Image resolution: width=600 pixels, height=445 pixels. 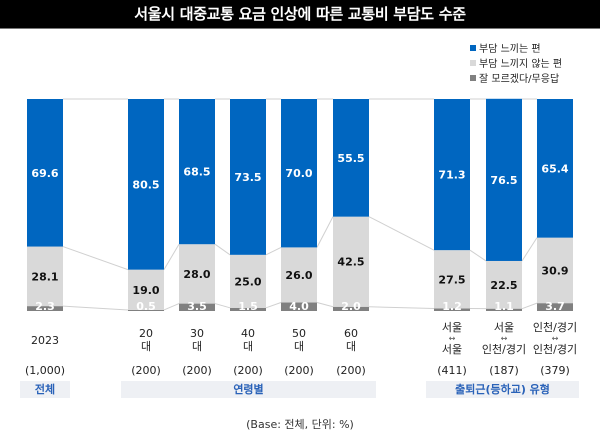 I want to click on data-label: 4.0, so click(x=299, y=306).